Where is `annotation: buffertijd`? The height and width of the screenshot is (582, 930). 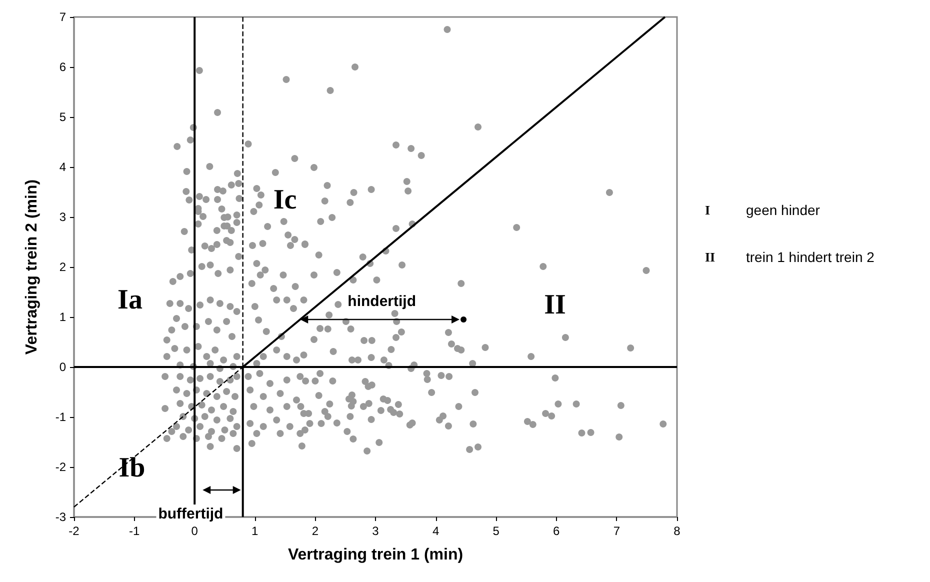 annotation: buffertijd is located at coordinates (191, 514).